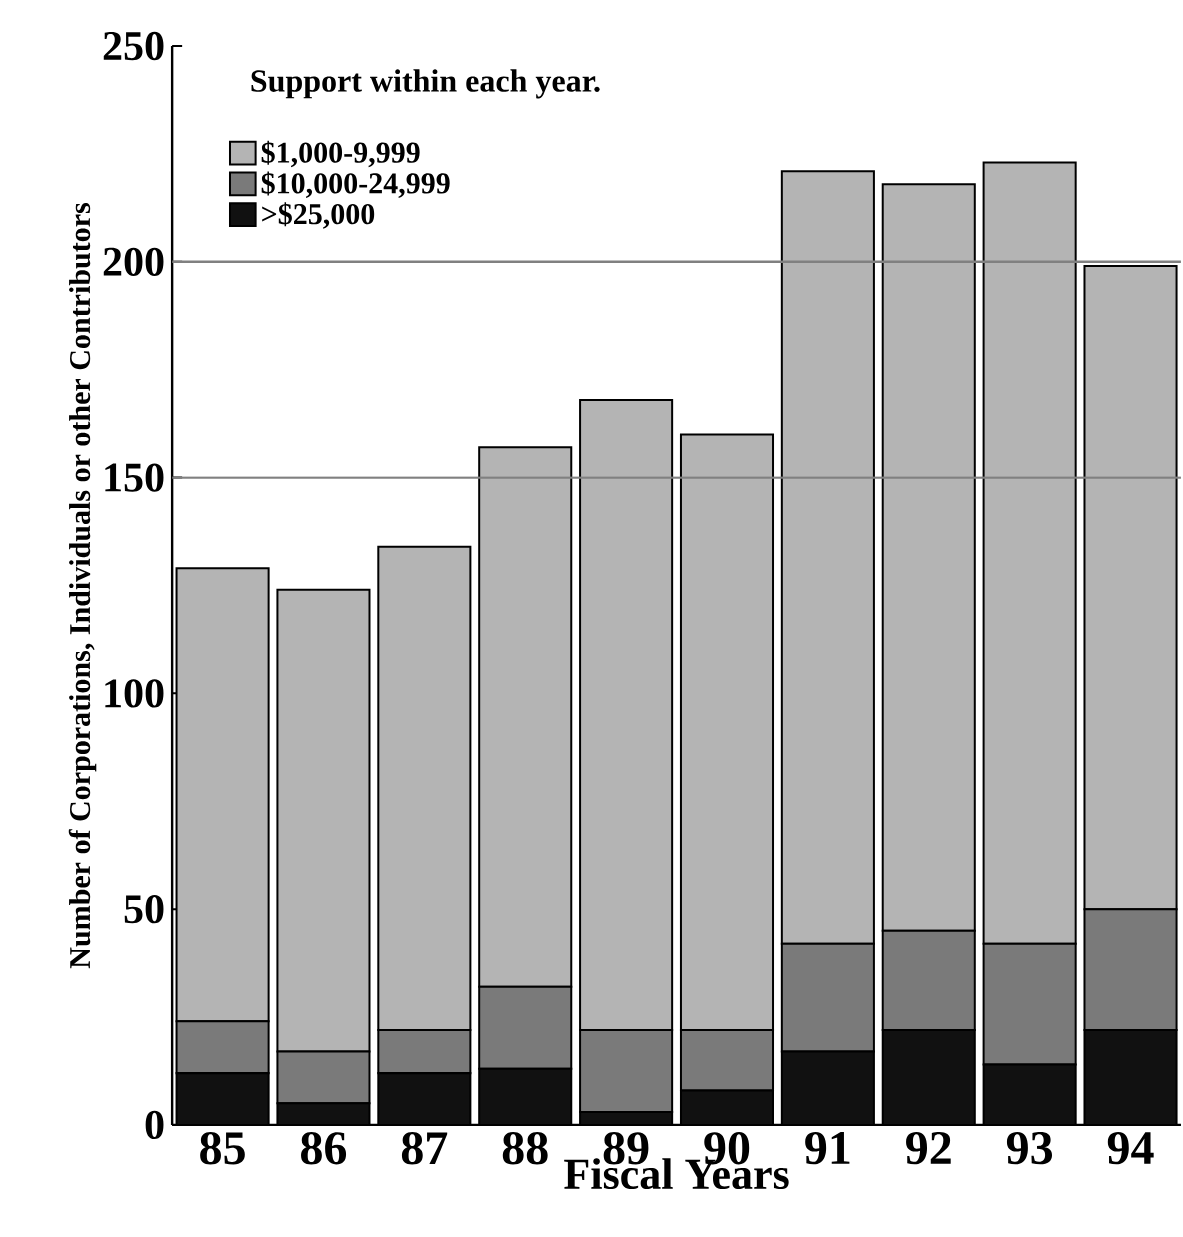 The image size is (1183, 1237). I want to click on x-tick-label: 91, so click(827, 1148).